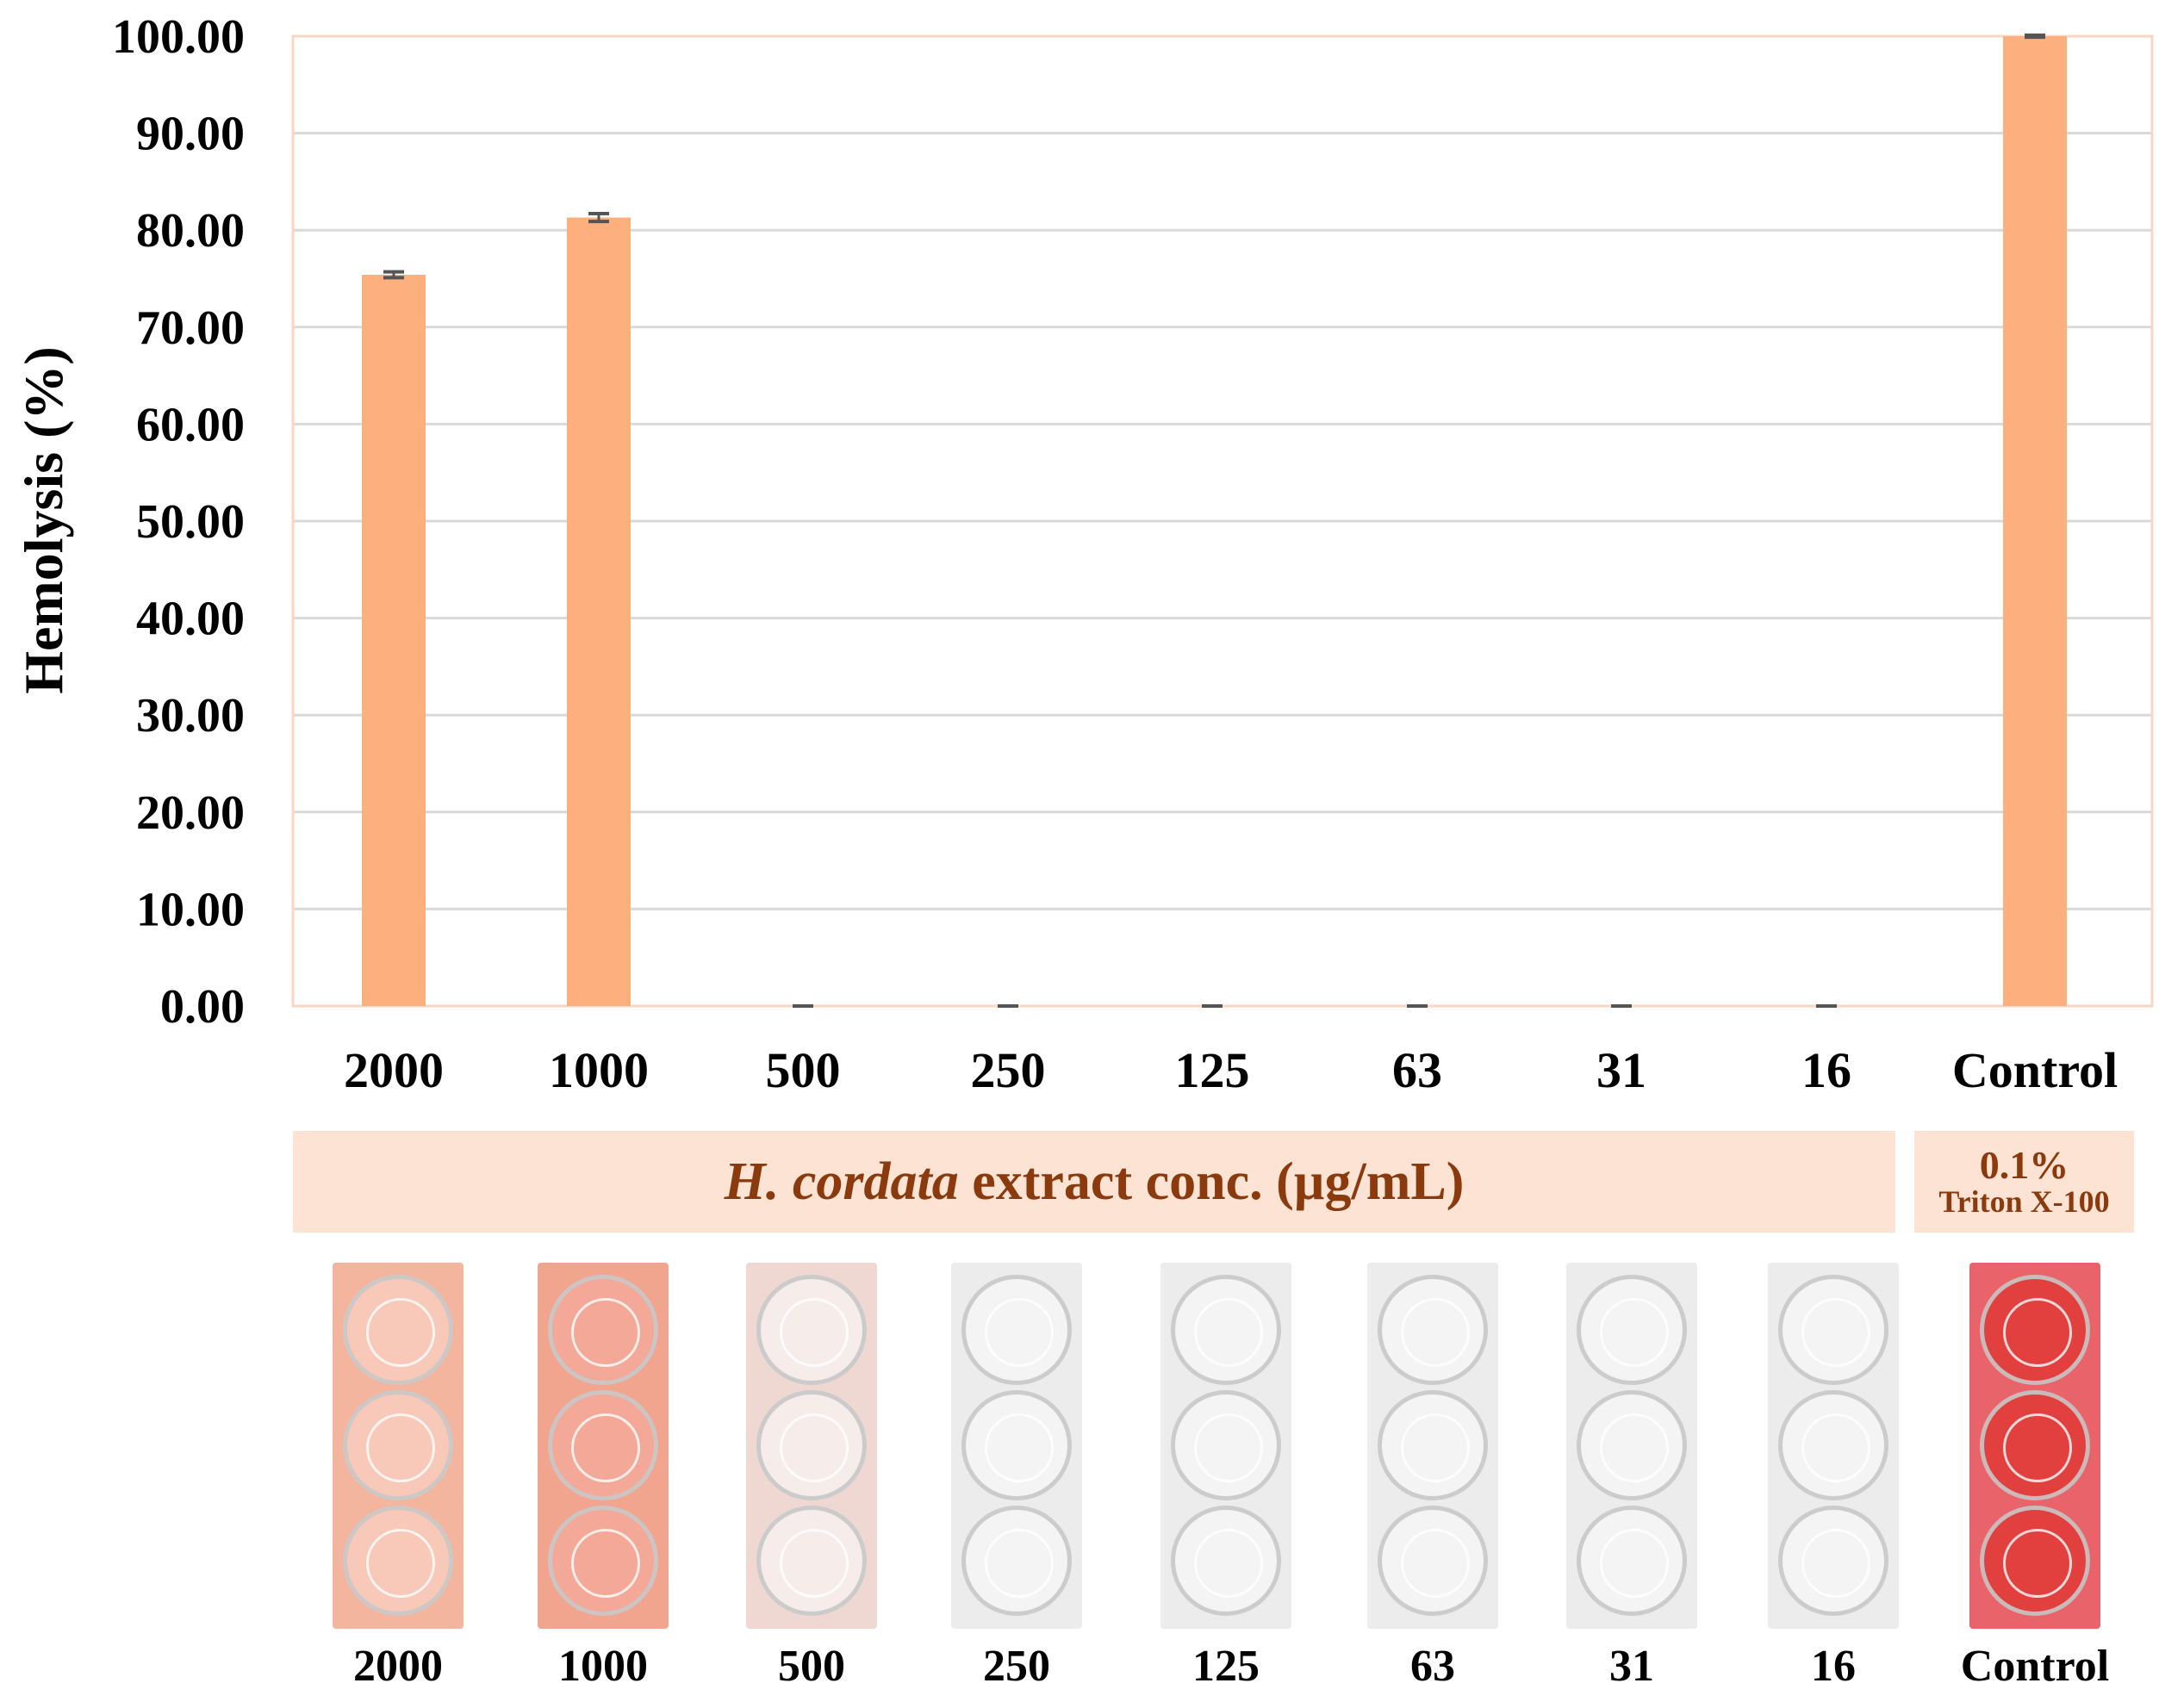 The image size is (2159, 1708). What do you see at coordinates (2024, 1164) in the screenshot?
I see `control-concentration: 0.1%` at bounding box center [2024, 1164].